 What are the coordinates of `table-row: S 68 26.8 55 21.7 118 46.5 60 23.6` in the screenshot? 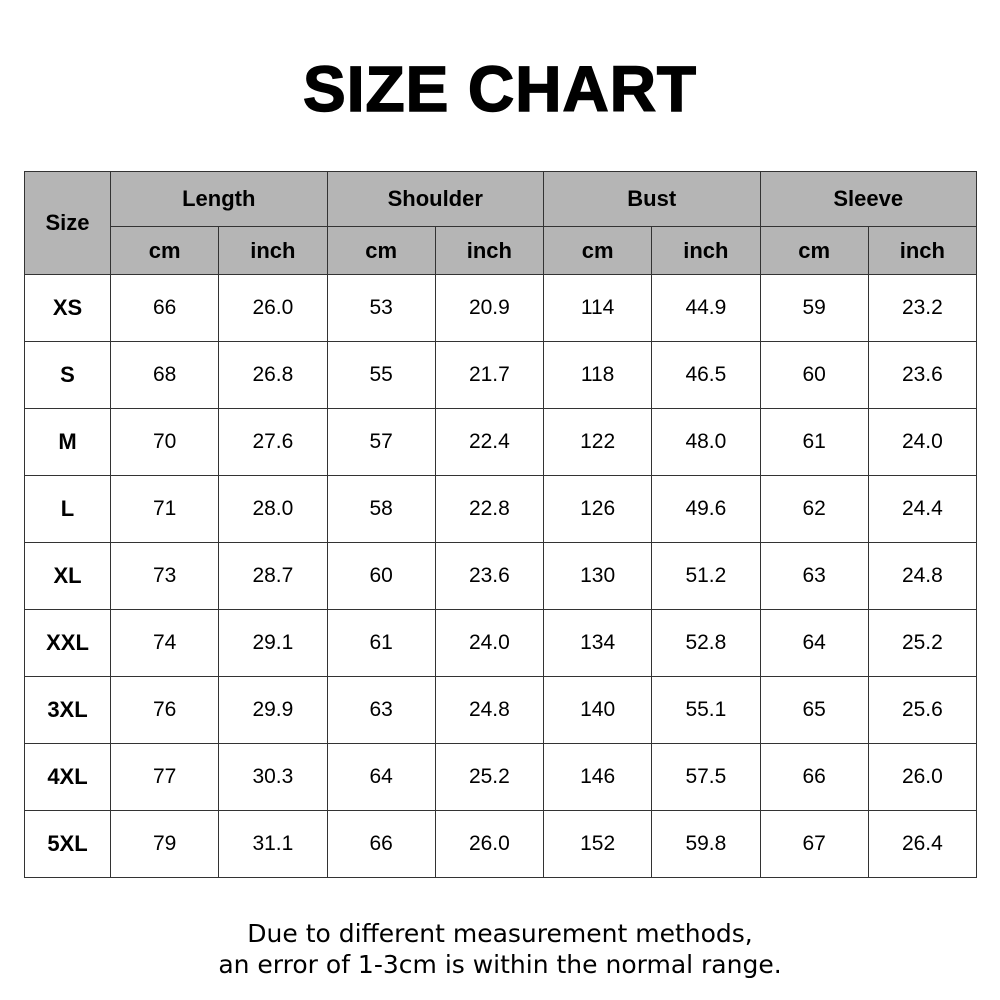 It's located at (501, 375).